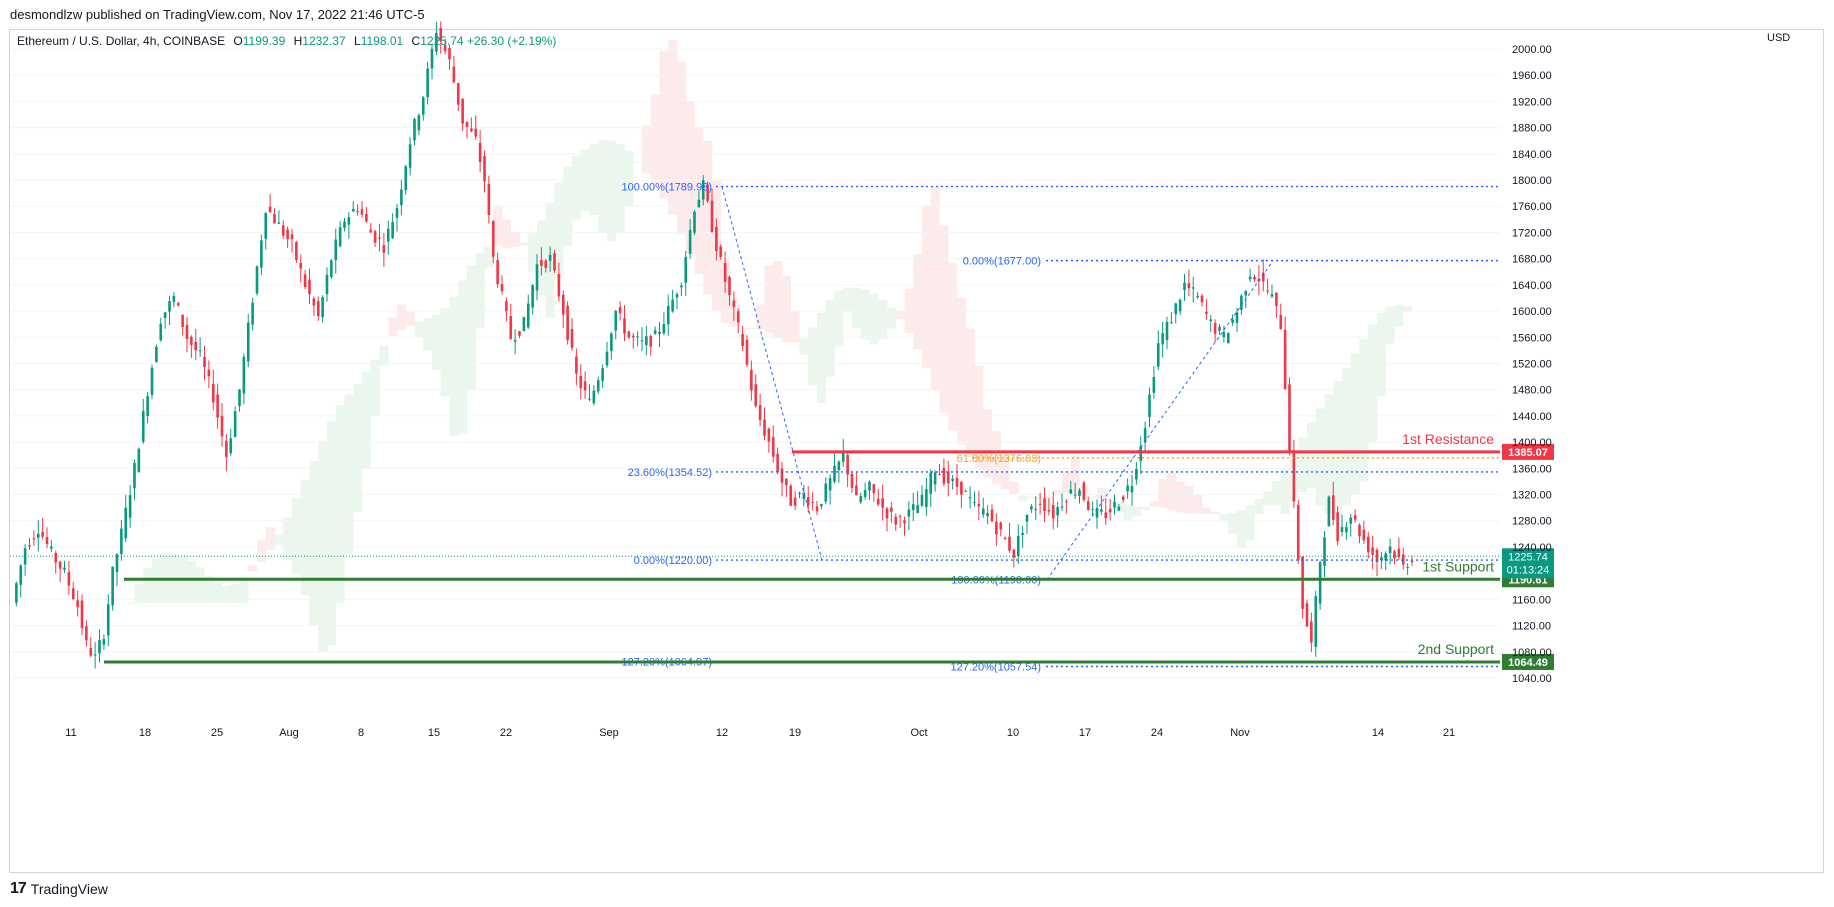 The width and height of the screenshot is (1834, 907). Describe the element at coordinates (238, 41) in the screenshot. I see `open-key: O` at that location.